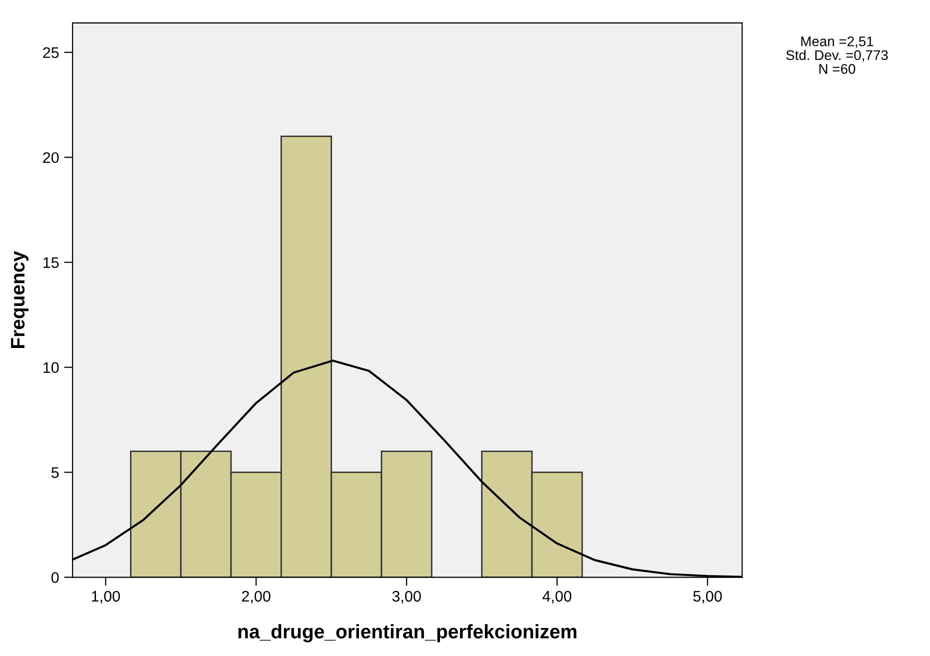  I want to click on y-tick-label: 5, so click(55, 472).